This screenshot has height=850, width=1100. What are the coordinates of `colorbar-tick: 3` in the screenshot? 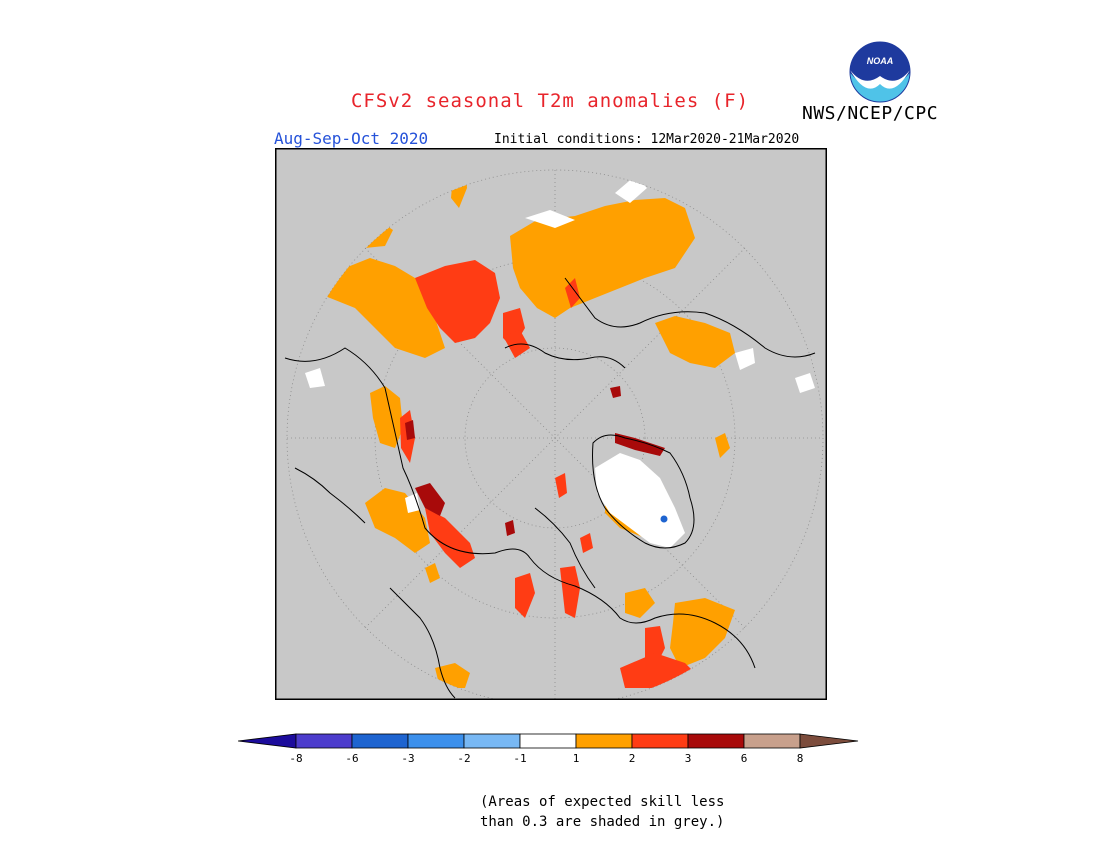 It's located at (688, 758).